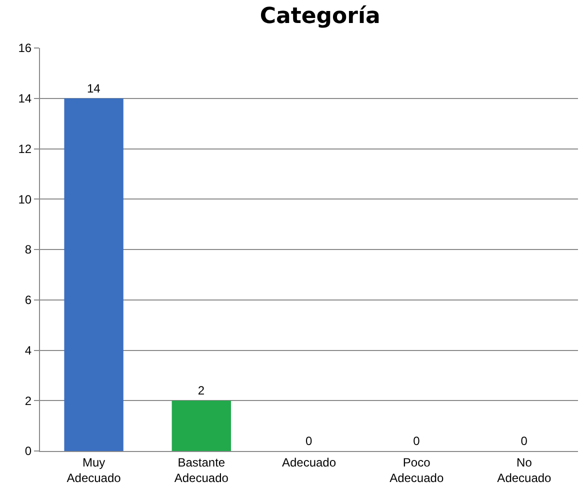 This screenshot has height=497, width=582. Describe the element at coordinates (25, 48) in the screenshot. I see `y-tick-label: 16` at that location.